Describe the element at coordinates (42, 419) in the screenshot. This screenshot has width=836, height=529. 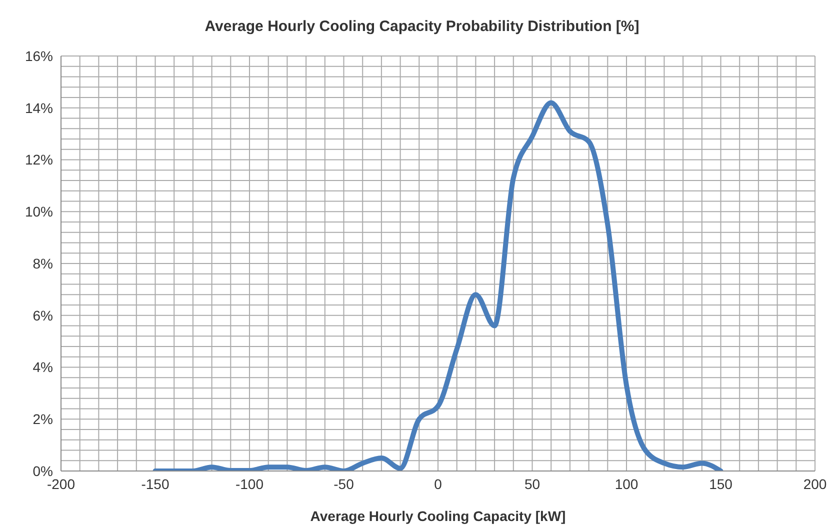
I see `y-tick-label: 2%` at that location.